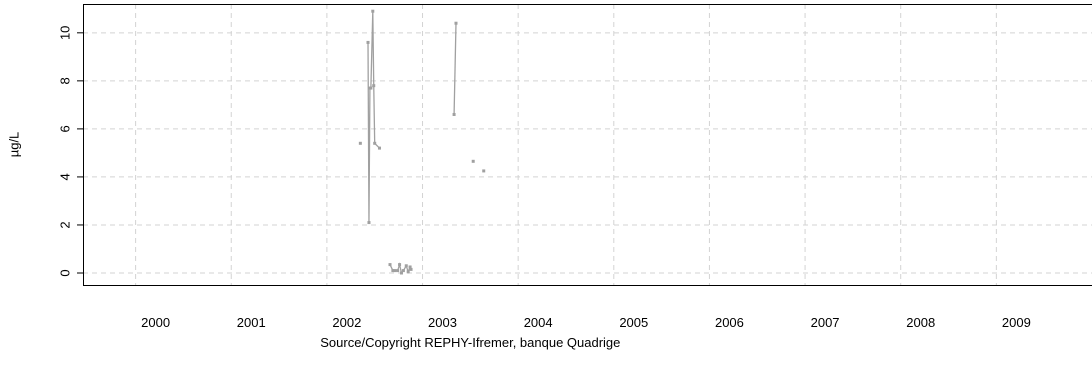  I want to click on y-tick-label: 0, so click(65, 272).